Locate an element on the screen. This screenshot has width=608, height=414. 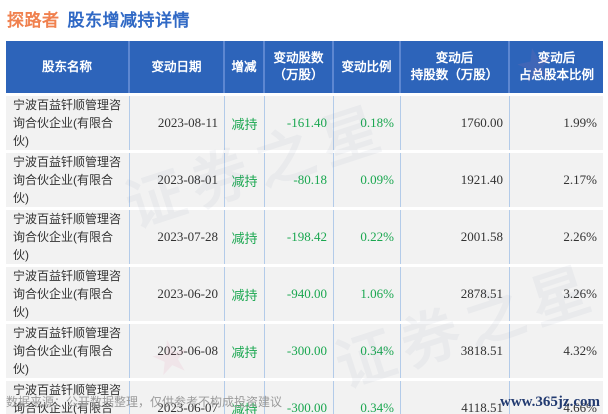
cell-change_shares: -198.42 is located at coordinates (299, 237).